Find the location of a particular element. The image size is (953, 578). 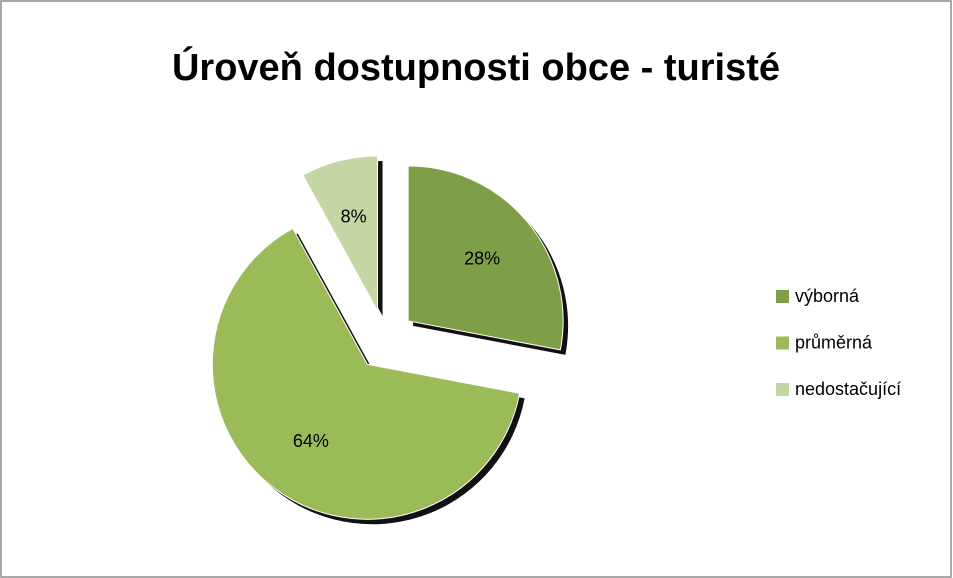

legend-label: průměrná is located at coordinates (834, 342).